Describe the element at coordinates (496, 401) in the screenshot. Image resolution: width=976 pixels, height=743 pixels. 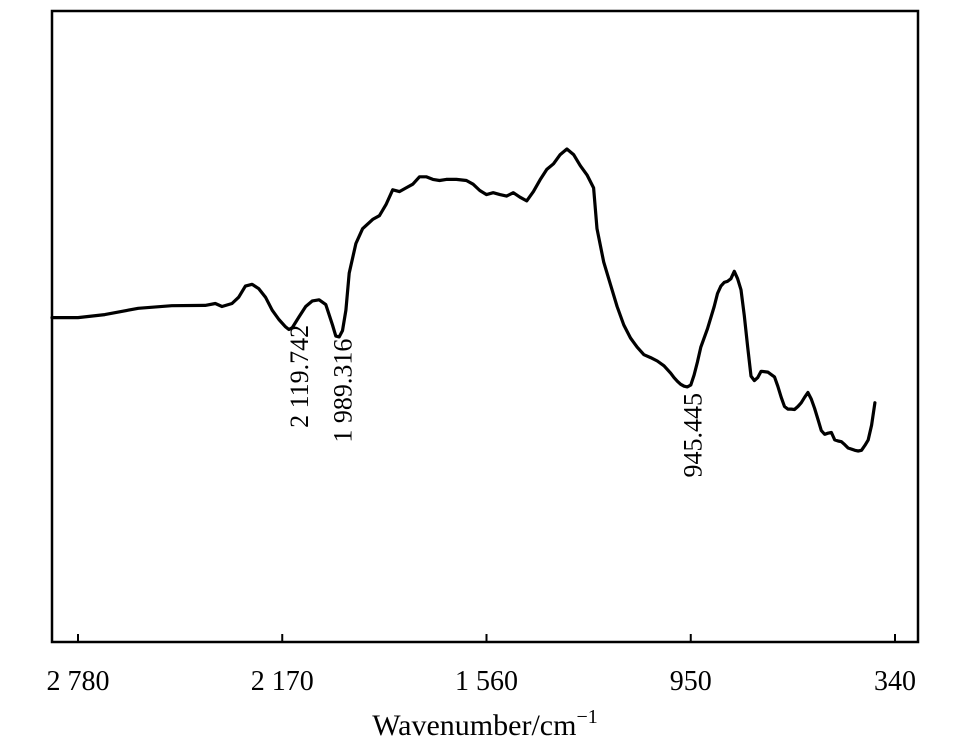
I see `peak-annotations: 2 119.742 1 989.316 945.445` at that location.